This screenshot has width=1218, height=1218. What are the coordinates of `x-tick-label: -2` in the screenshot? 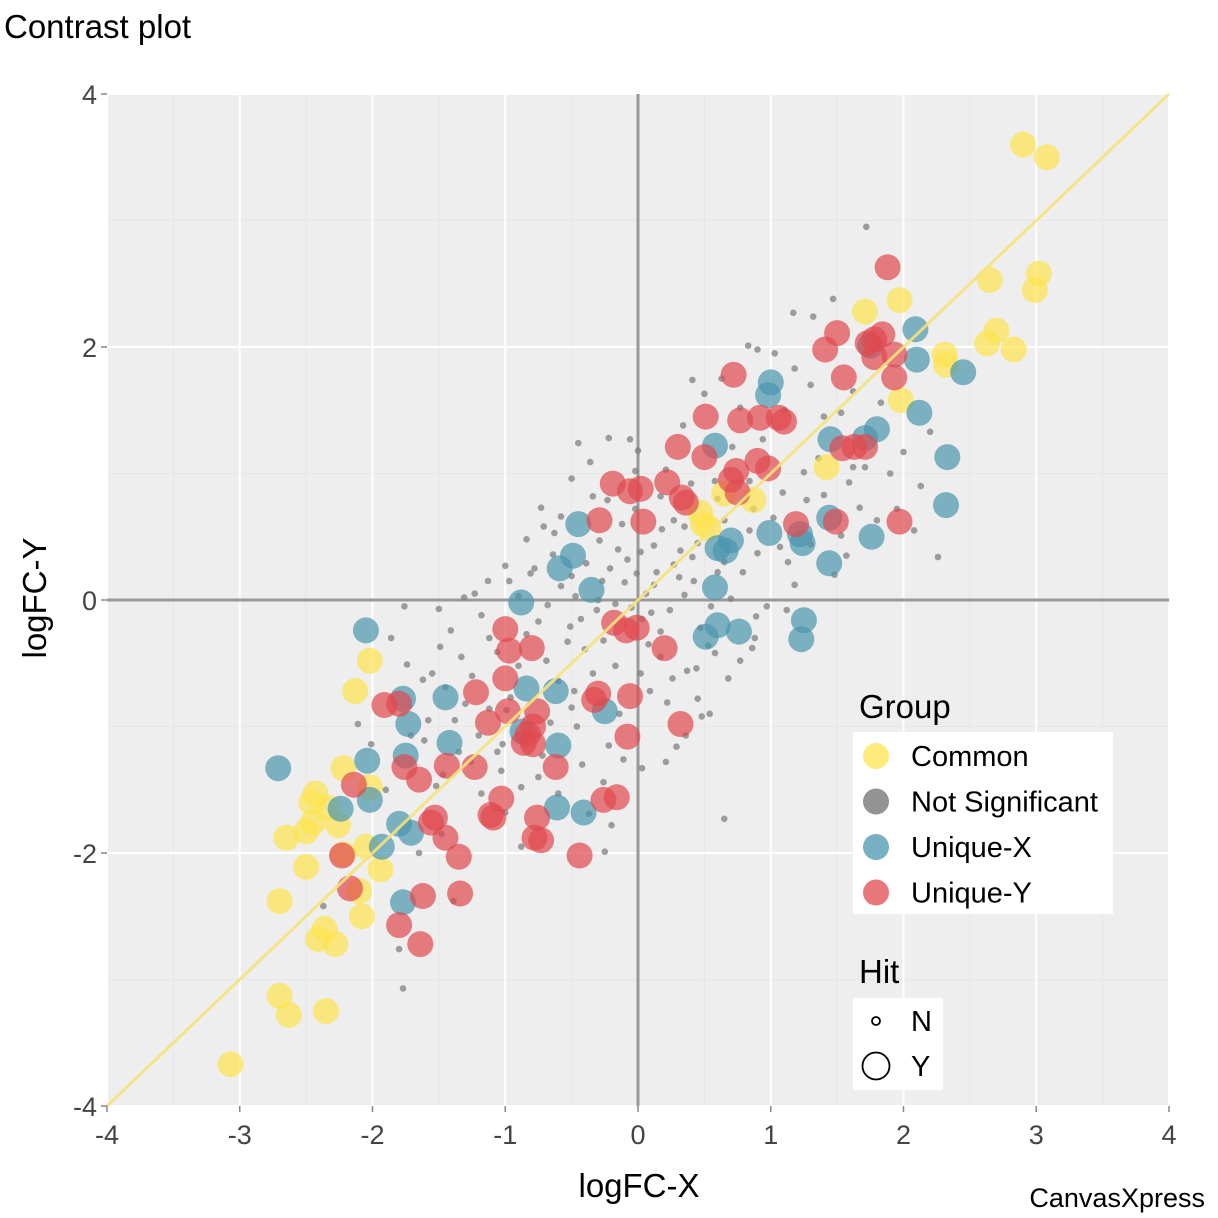 It's located at (372, 1135).